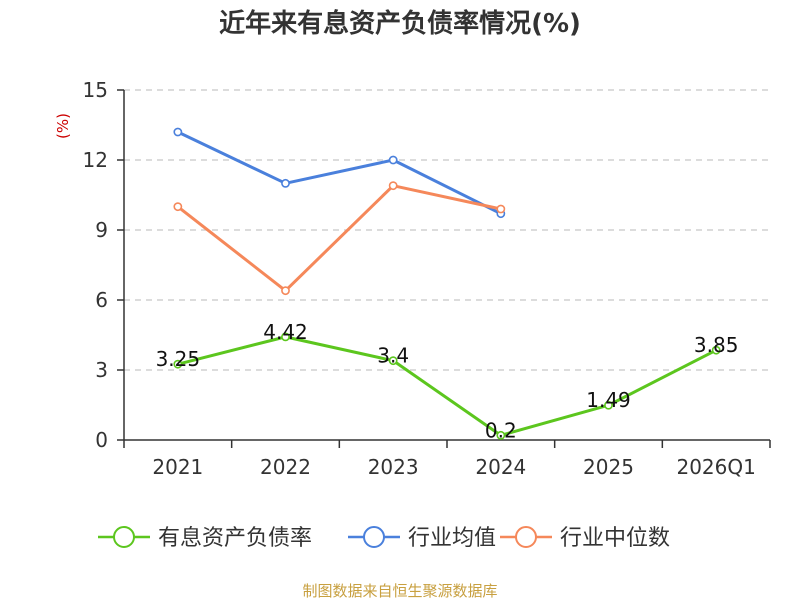 This screenshot has width=800, height=600. What do you see at coordinates (500, 467) in the screenshot?
I see `x-tick-label: 2024` at bounding box center [500, 467].